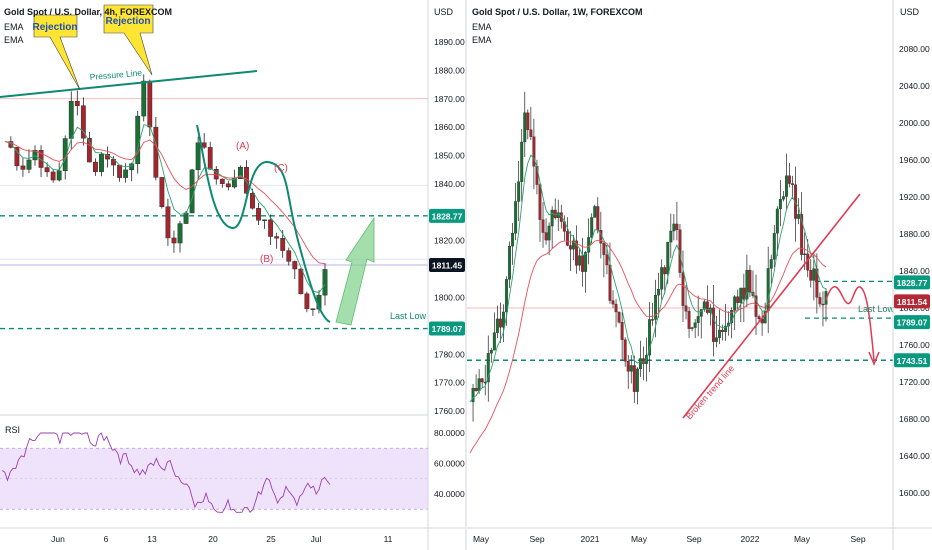 The height and width of the screenshot is (550, 932). I want to click on left-time-axis: Jun 6 13 20 25 Jul 11, so click(222, 539).